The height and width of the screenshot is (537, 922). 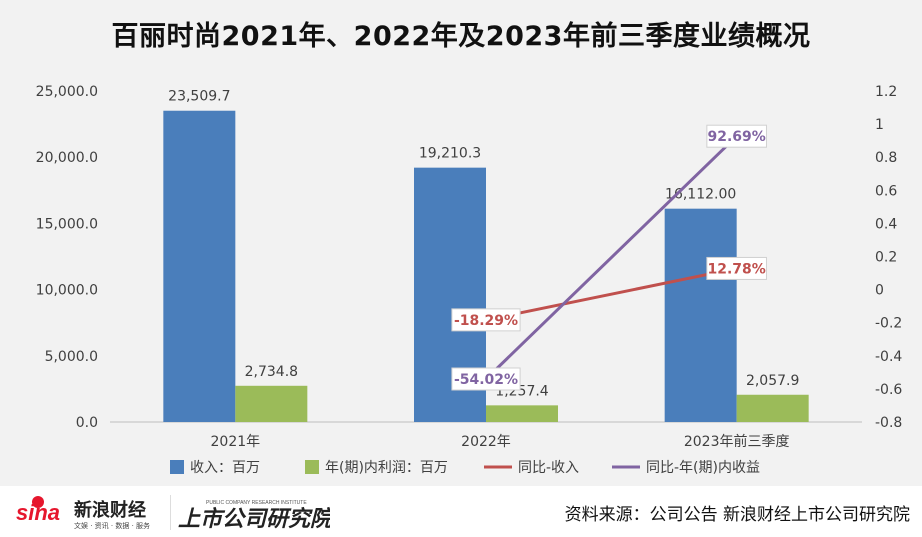 I want to click on y-right-tick-label: 0.8, so click(x=886, y=158).